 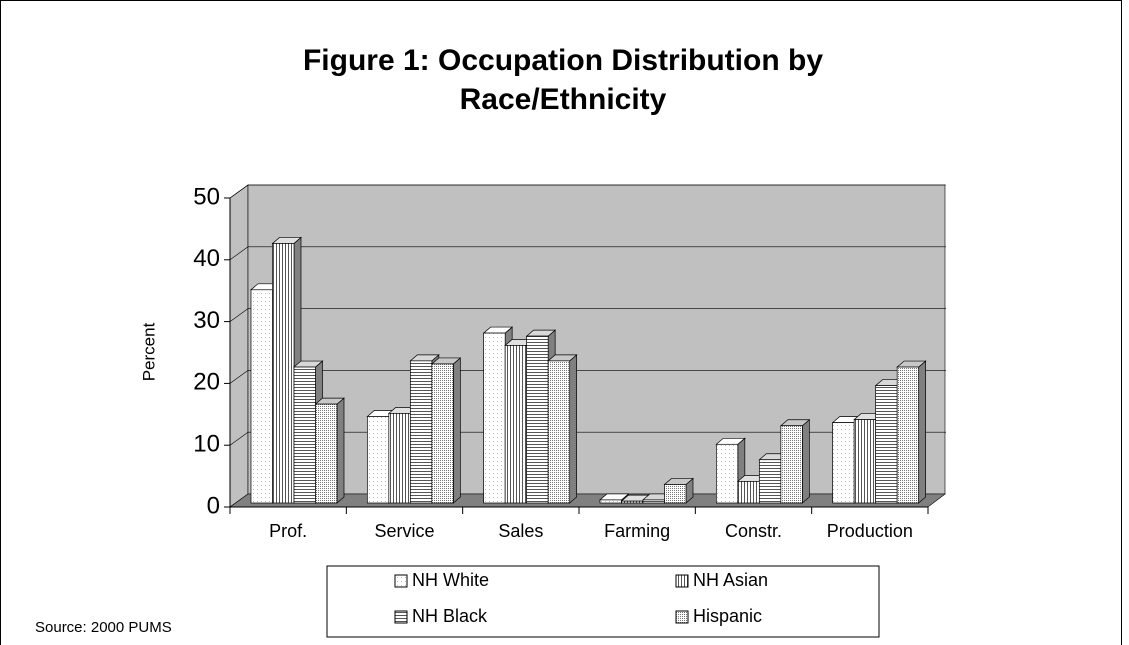 What do you see at coordinates (206, 320) in the screenshot?
I see `y-tick-label: 30` at bounding box center [206, 320].